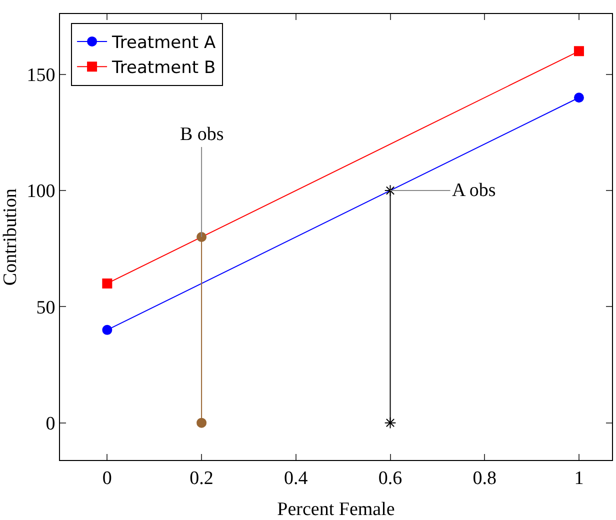 This screenshot has width=616, height=520. What do you see at coordinates (163, 68) in the screenshot?
I see `legend-label: Treatment B` at bounding box center [163, 68].